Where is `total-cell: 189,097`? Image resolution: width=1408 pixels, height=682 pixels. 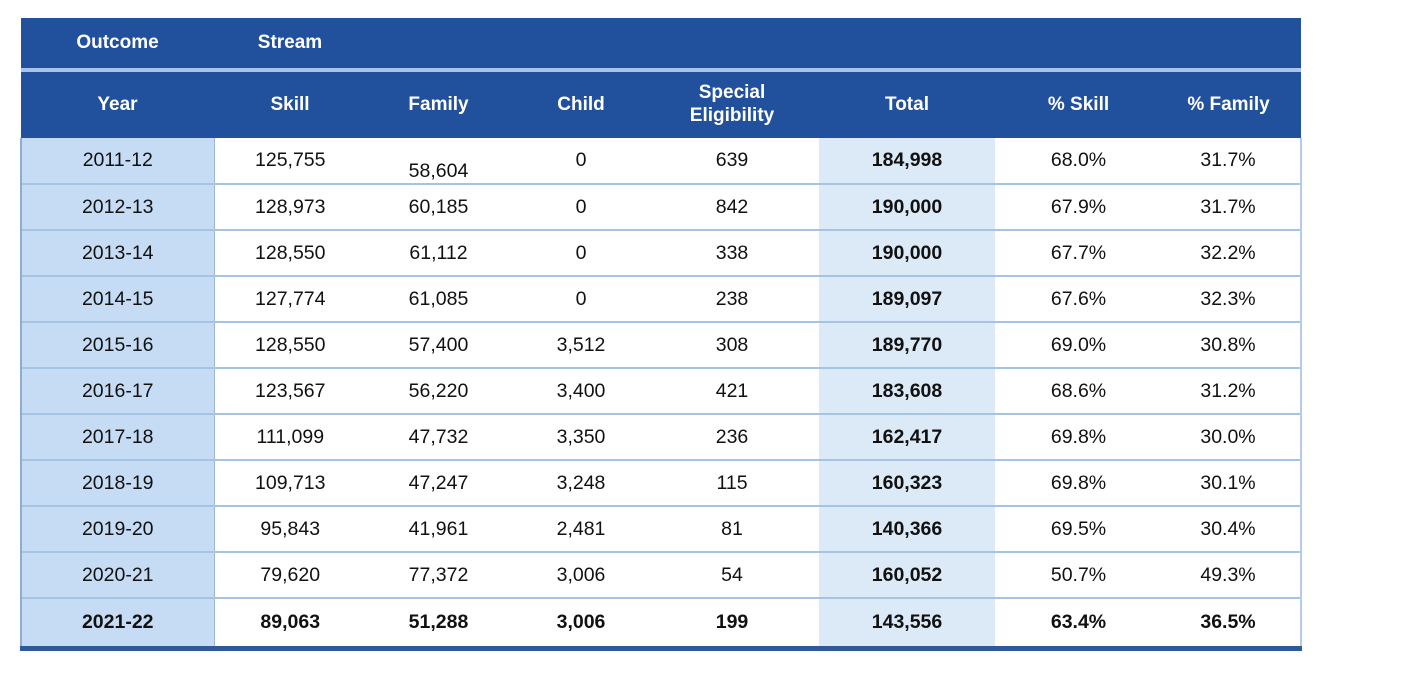
total-cell: 189,097 is located at coordinates (907, 298).